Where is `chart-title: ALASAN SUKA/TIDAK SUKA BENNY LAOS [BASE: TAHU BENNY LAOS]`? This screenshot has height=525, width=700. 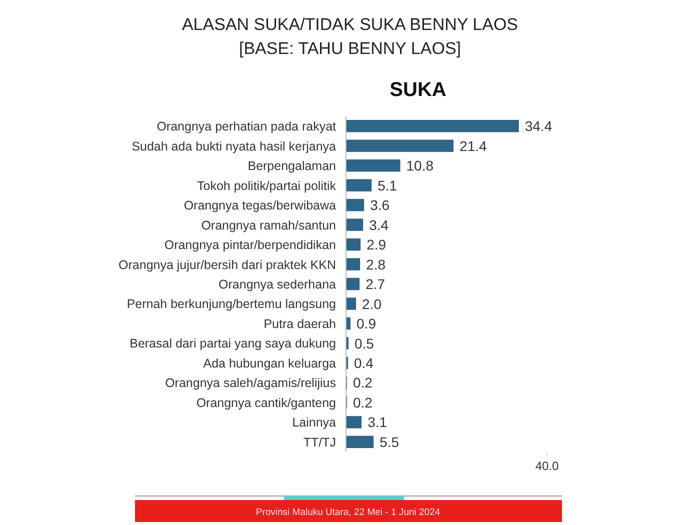
chart-title: ALASAN SUKA/TIDAK SUKA BENNY LAOS [BASE: TAHU BENNY LAOS] is located at coordinates (350, 36).